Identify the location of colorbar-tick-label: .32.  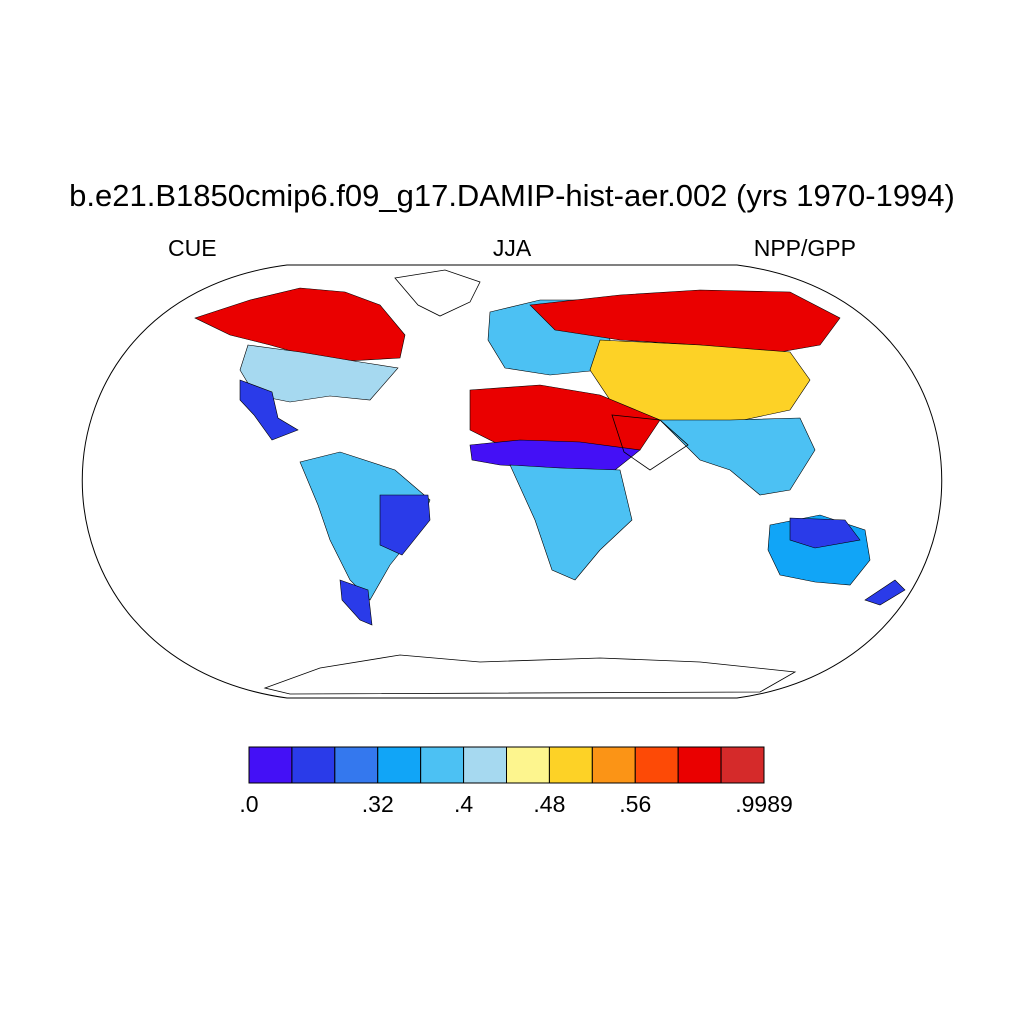
(377, 804).